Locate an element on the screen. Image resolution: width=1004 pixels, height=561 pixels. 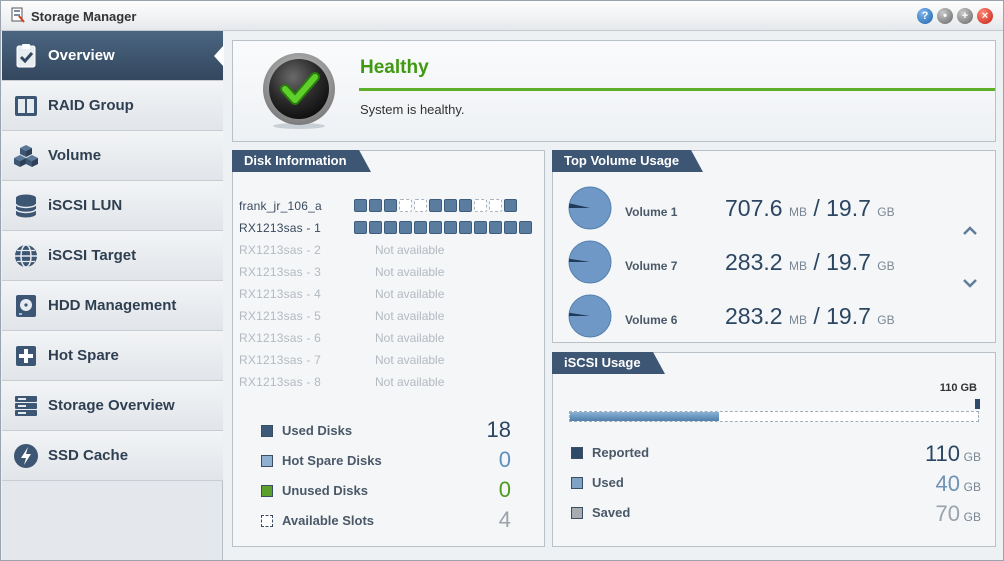
sidebar-item-raid-group: RAID Group is located at coordinates (112, 106).